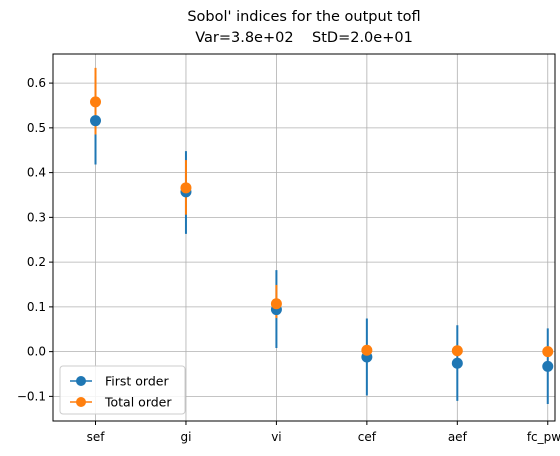 The width and height of the screenshot is (560, 456). Describe the element at coordinates (458, 437) in the screenshot. I see `x-tick-label-aef: aef` at that location.